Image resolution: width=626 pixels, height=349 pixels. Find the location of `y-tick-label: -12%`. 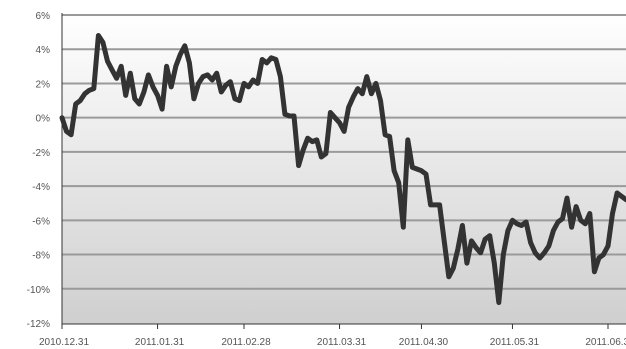

y-tick-label: -12% is located at coordinates (38, 324).